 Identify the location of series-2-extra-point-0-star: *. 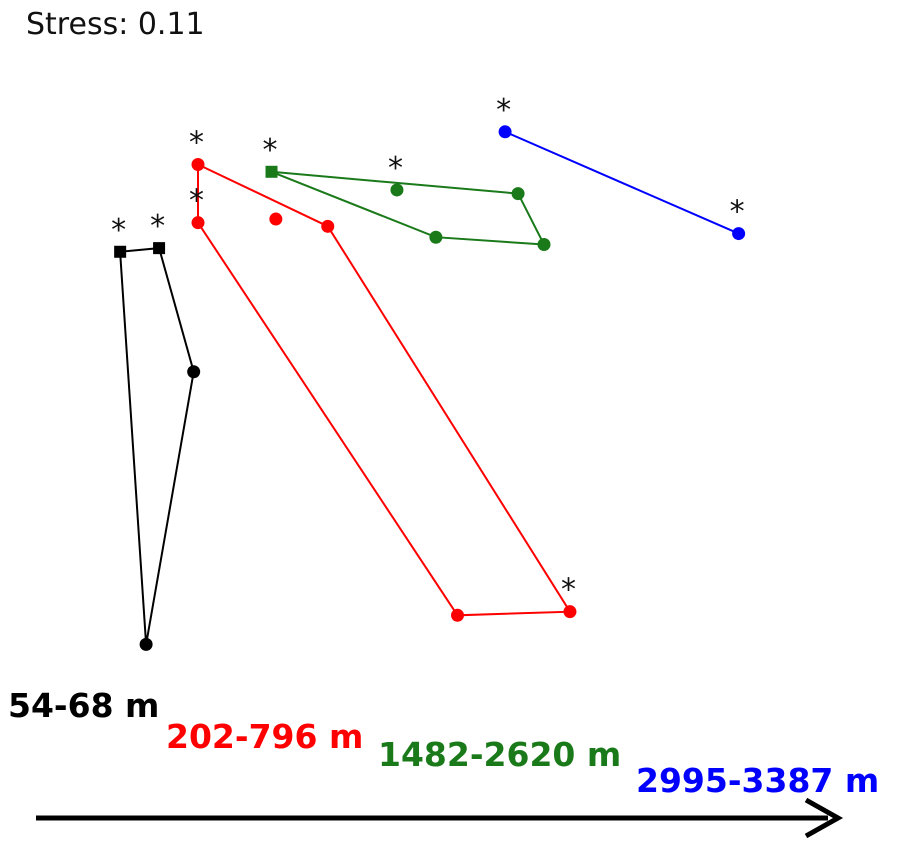
(395, 168).